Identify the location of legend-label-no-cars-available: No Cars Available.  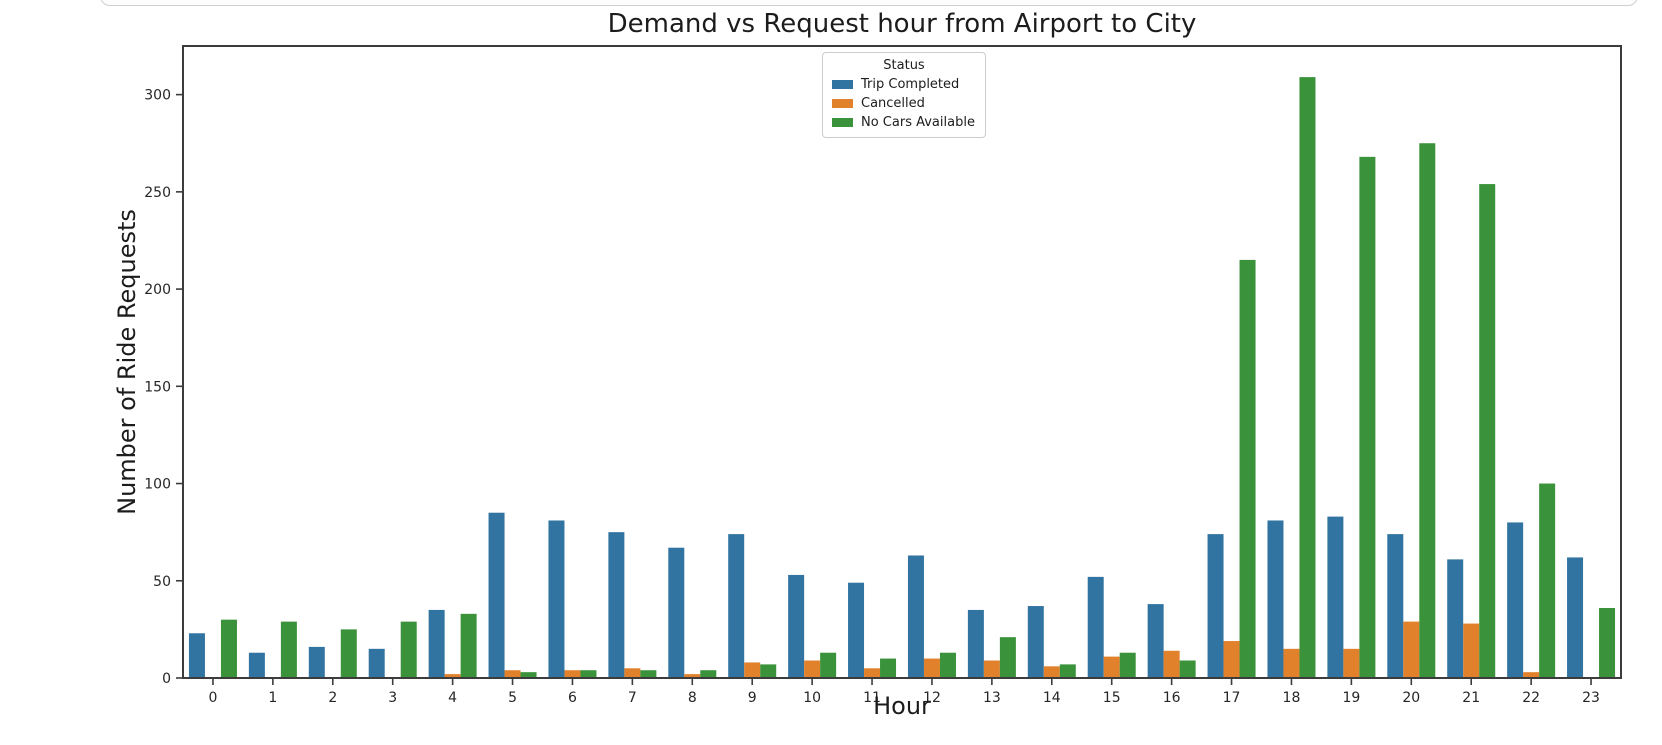
(918, 122).